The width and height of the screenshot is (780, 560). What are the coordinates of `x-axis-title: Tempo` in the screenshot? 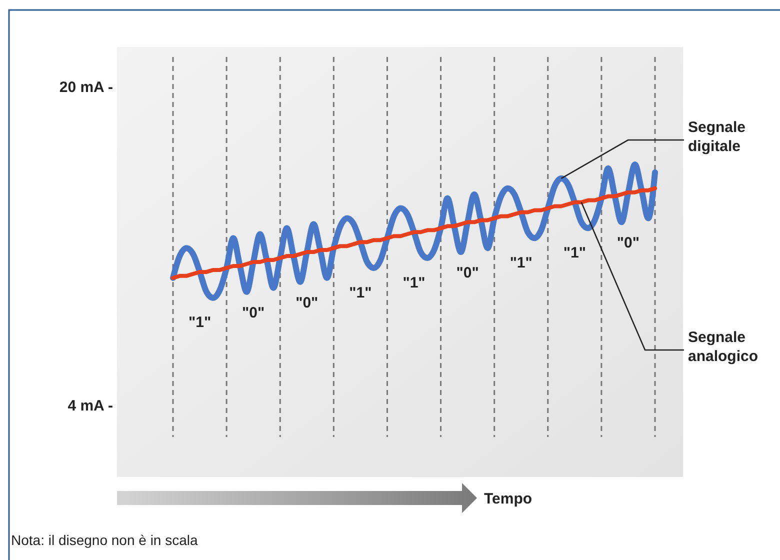 It's located at (508, 499).